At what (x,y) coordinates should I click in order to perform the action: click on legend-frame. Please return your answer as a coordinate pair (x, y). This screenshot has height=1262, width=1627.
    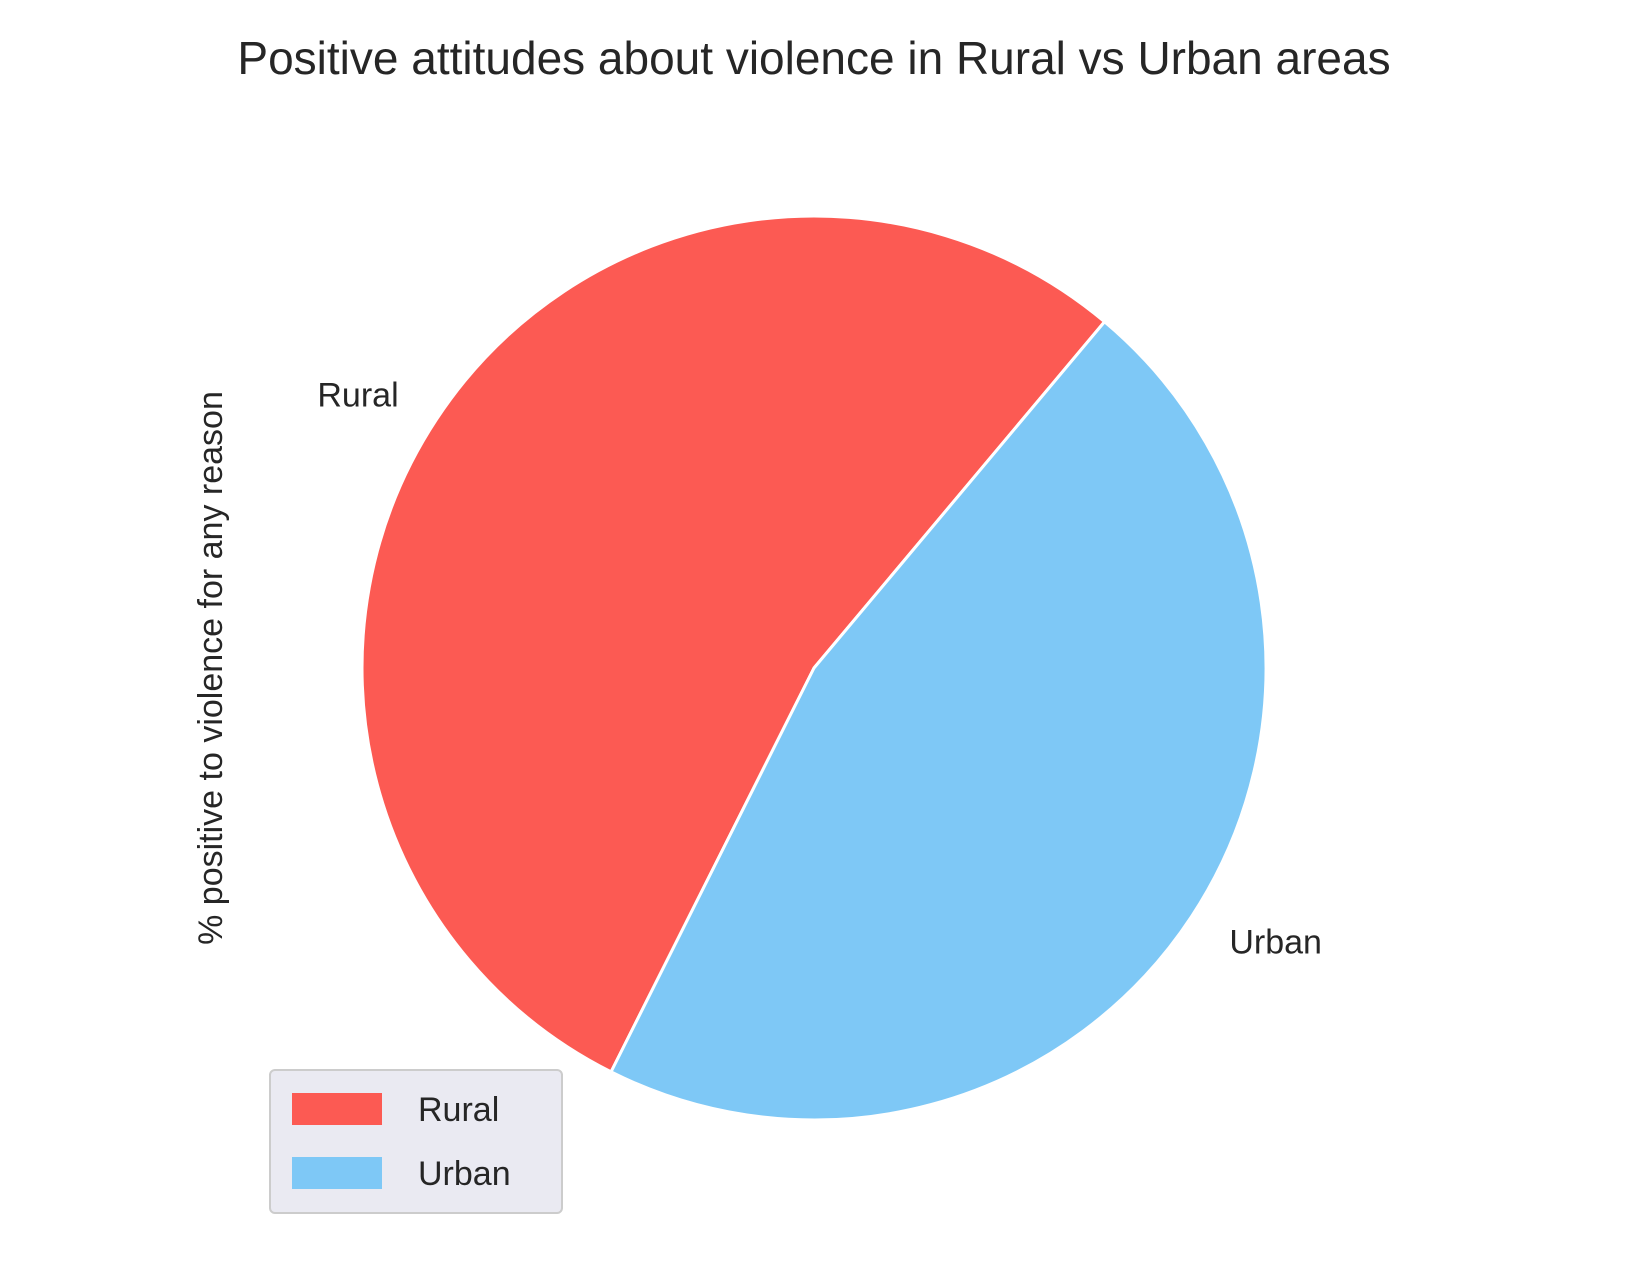
    Looking at the image, I should click on (416, 1141).